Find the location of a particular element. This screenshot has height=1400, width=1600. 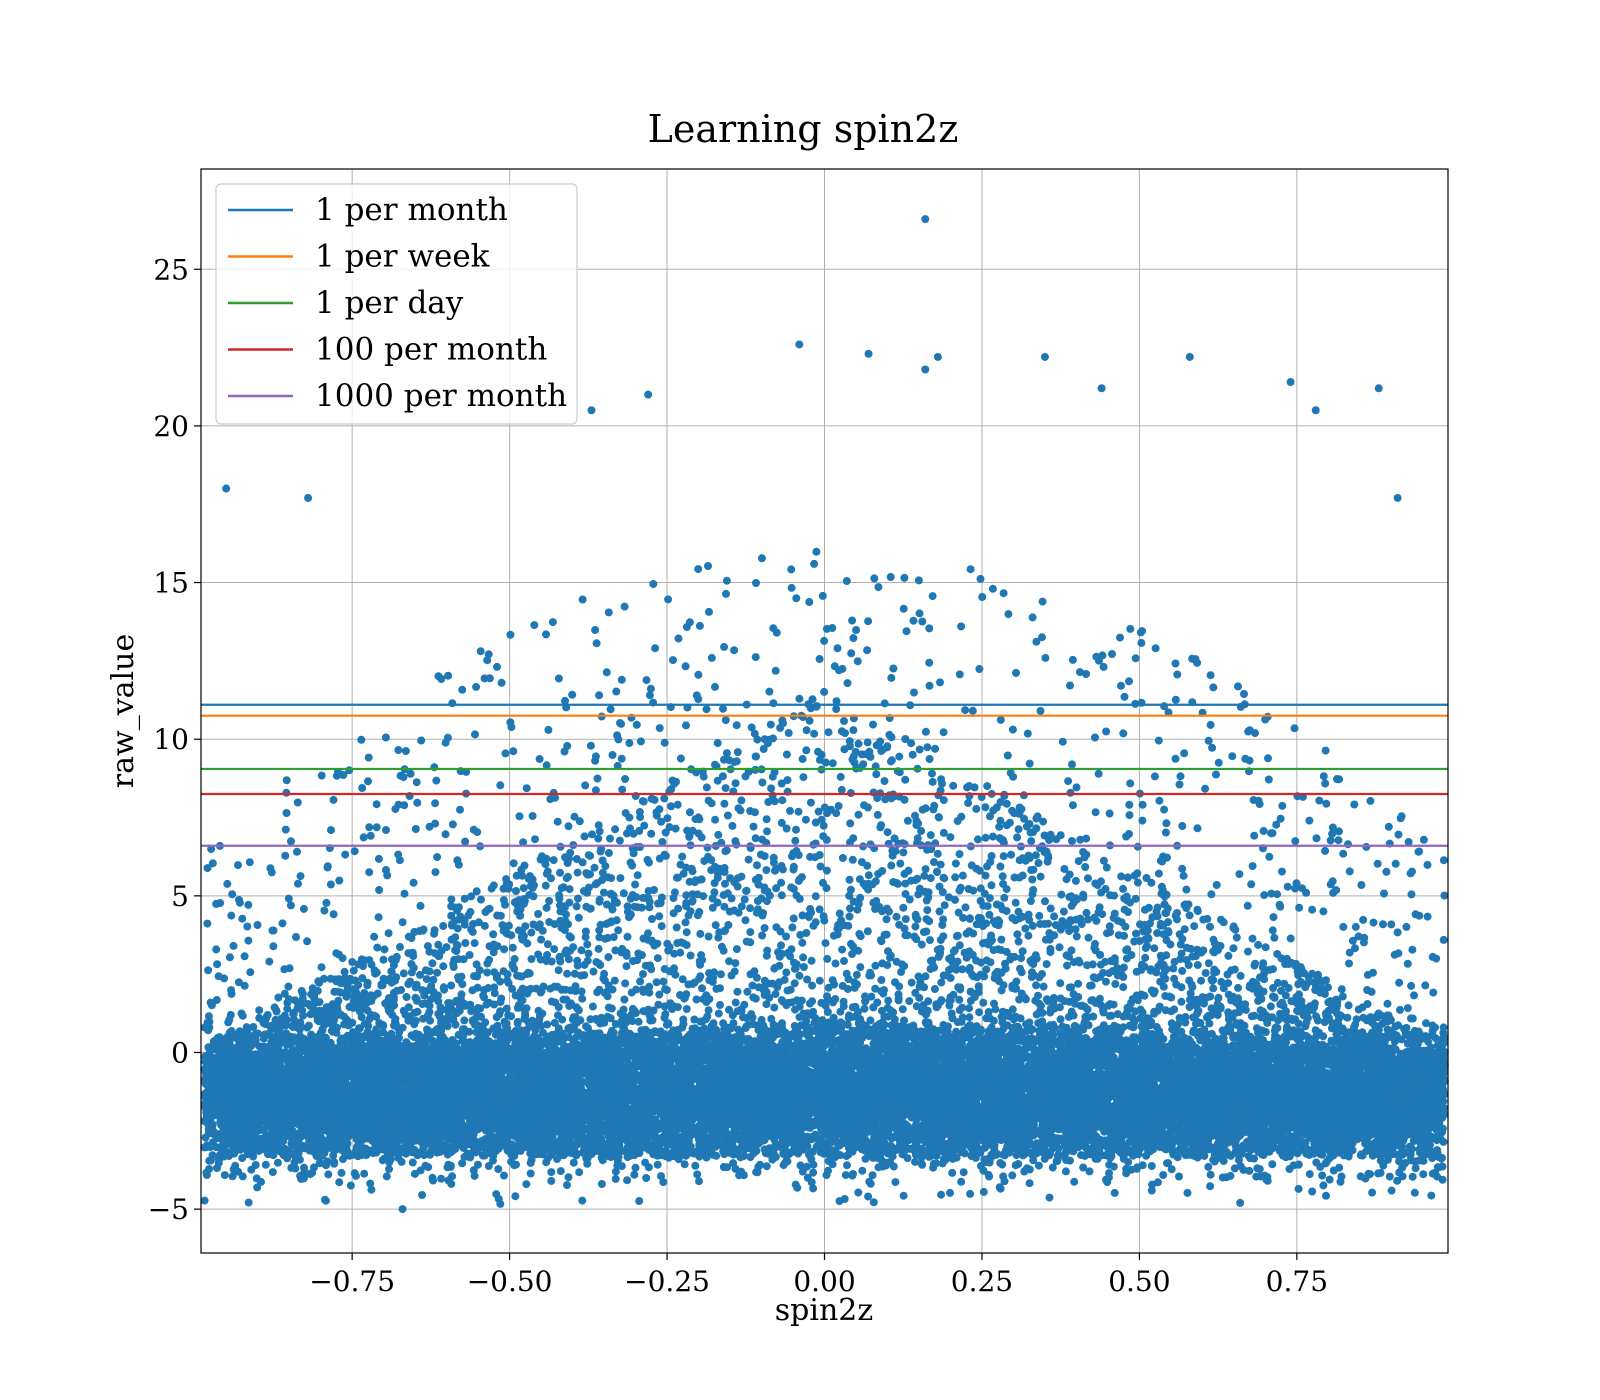

legend-entry: 1 per month is located at coordinates (411, 210).